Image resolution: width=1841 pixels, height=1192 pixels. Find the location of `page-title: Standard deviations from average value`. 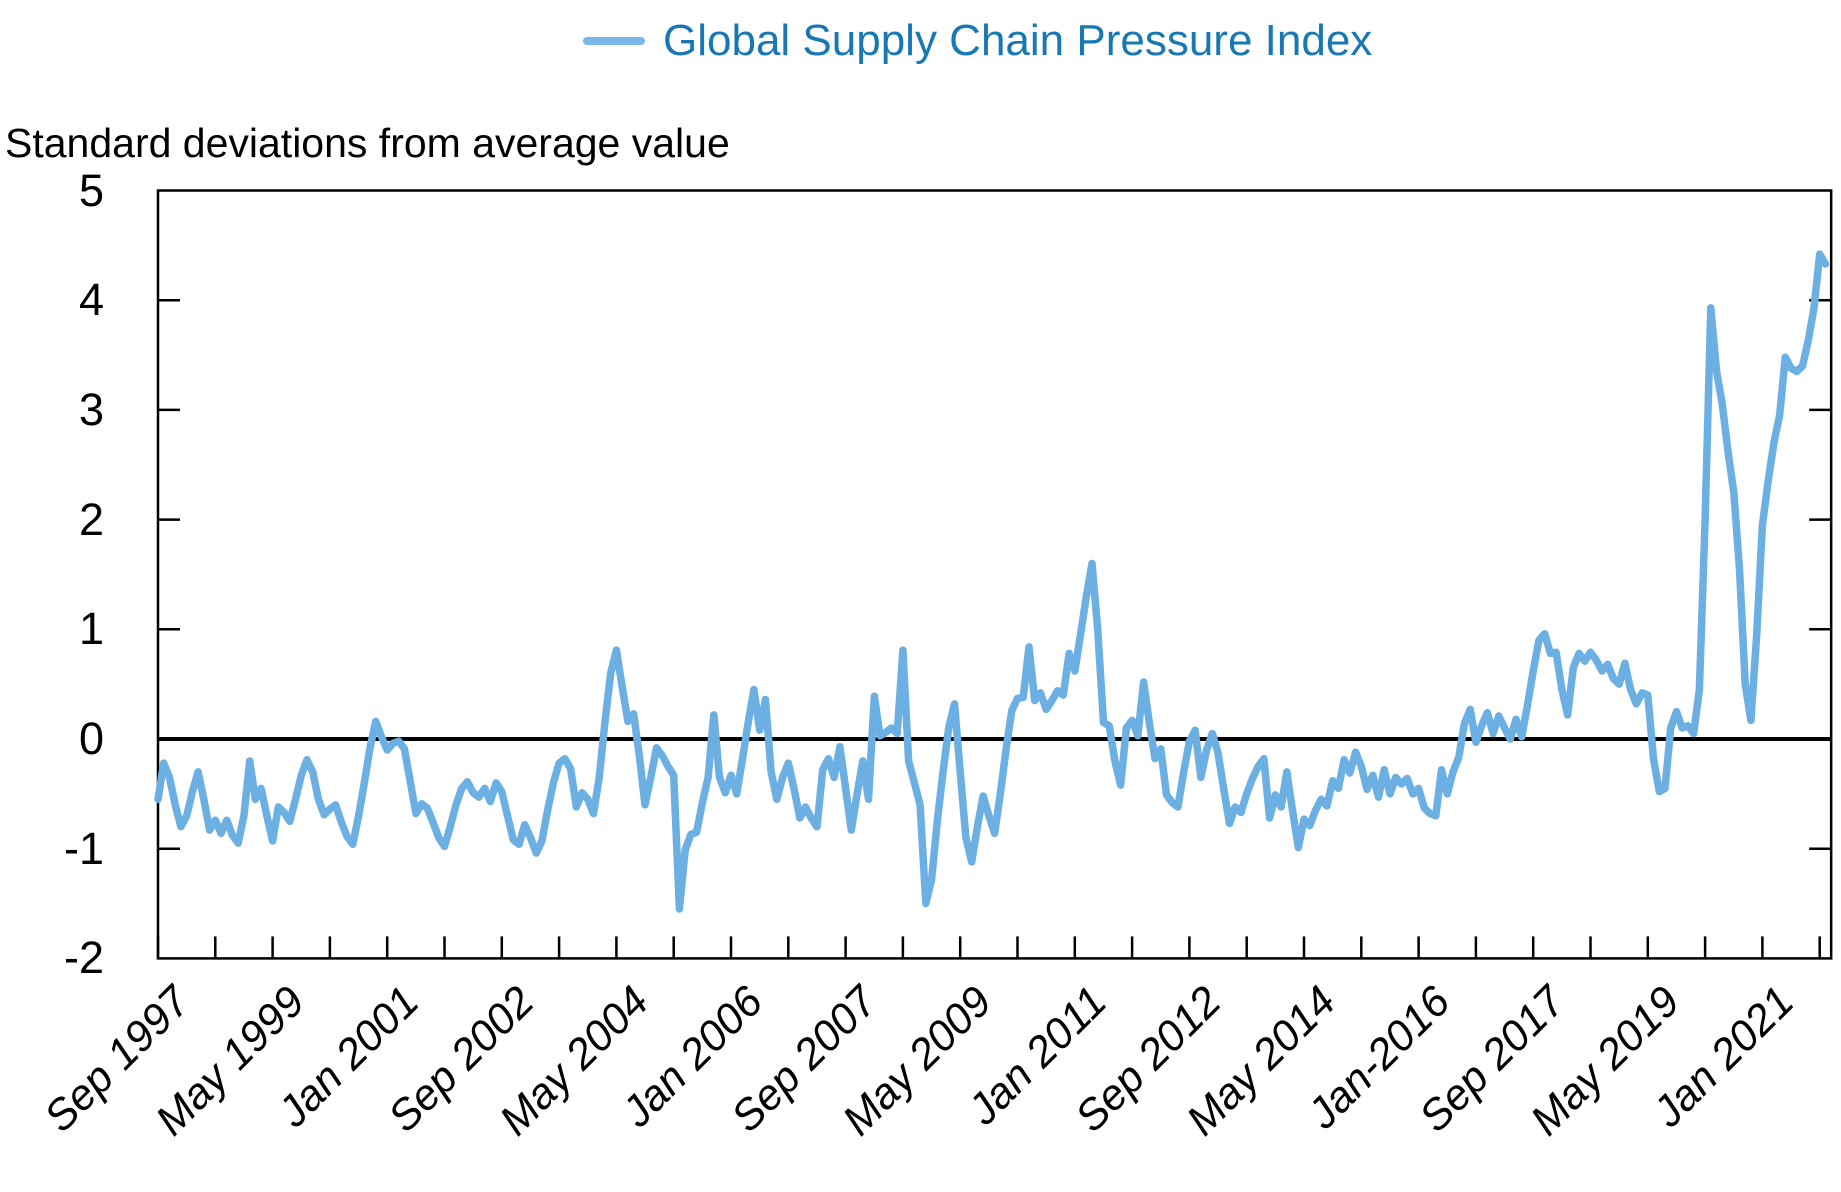

page-title: Standard deviations from average value is located at coordinates (367, 143).